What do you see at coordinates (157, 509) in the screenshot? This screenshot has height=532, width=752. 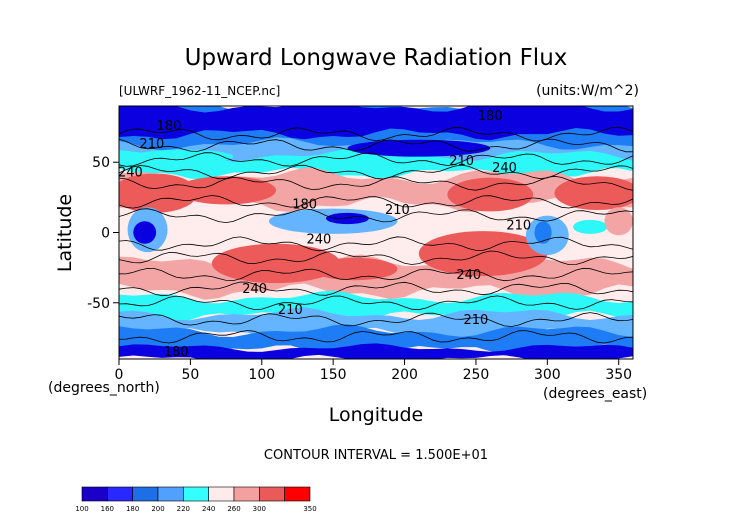 I see `colorbar-label: 200` at bounding box center [157, 509].